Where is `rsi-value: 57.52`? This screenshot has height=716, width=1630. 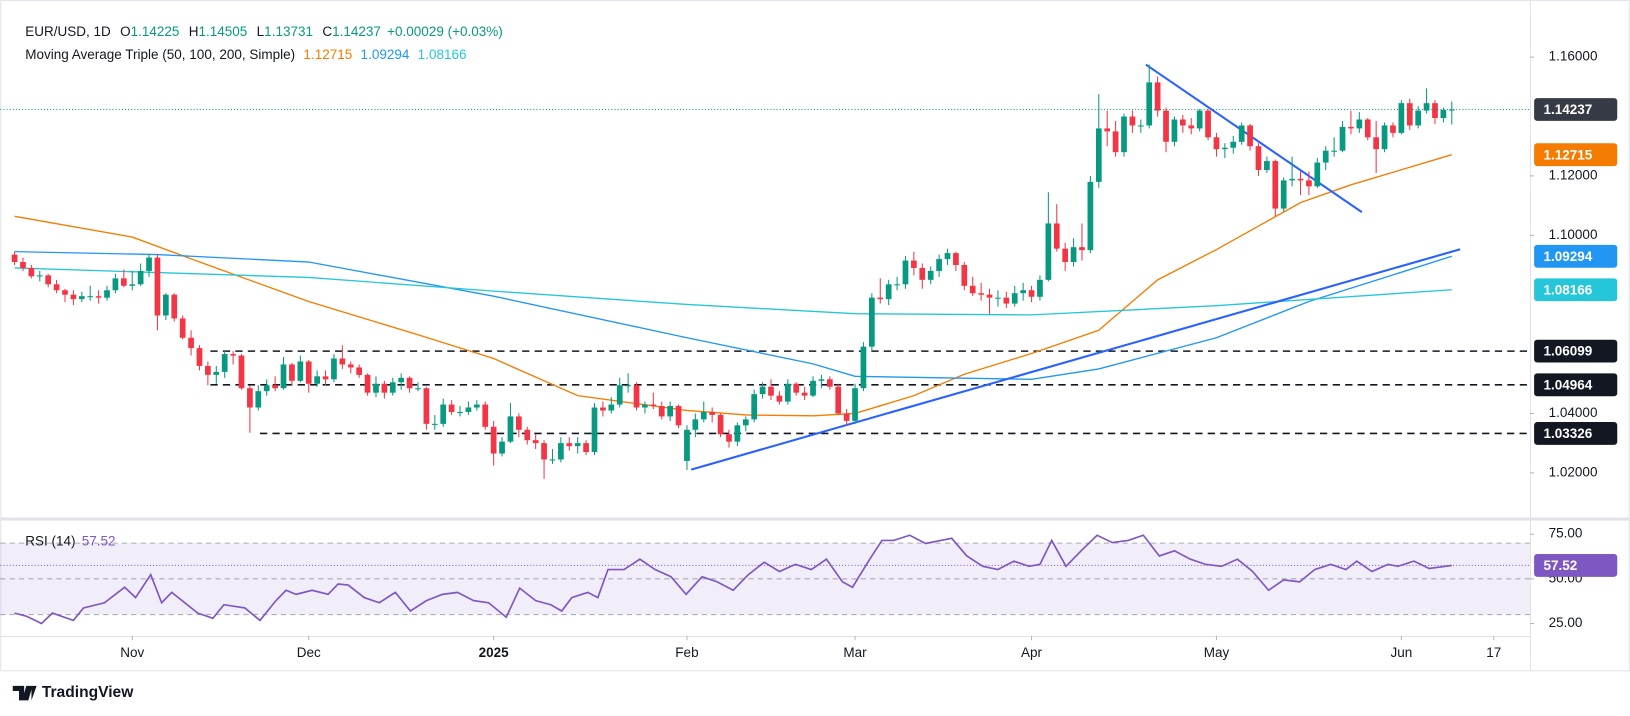
rsi-value: 57.52 is located at coordinates (99, 540).